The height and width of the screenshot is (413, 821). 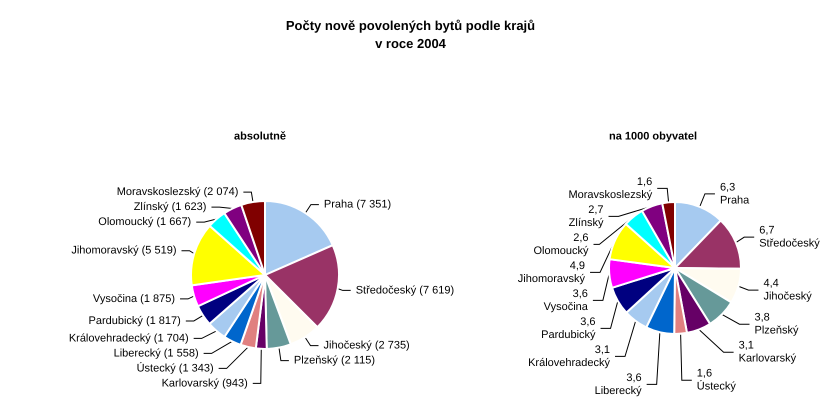 What do you see at coordinates (653, 136) in the screenshot?
I see `chart-subtitle: na 1000 obyvatel` at bounding box center [653, 136].